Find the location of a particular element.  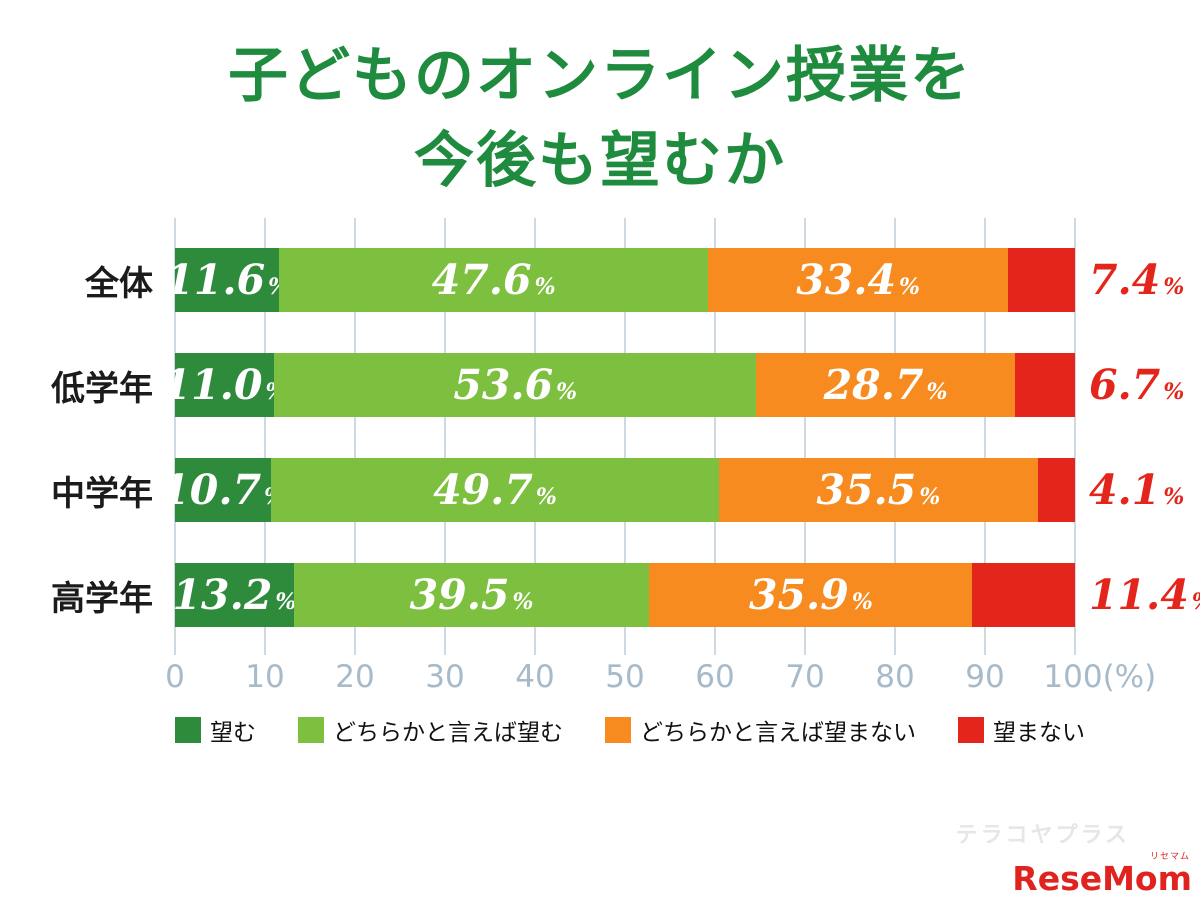

bar-segment: 35.5% is located at coordinates (878, 490).